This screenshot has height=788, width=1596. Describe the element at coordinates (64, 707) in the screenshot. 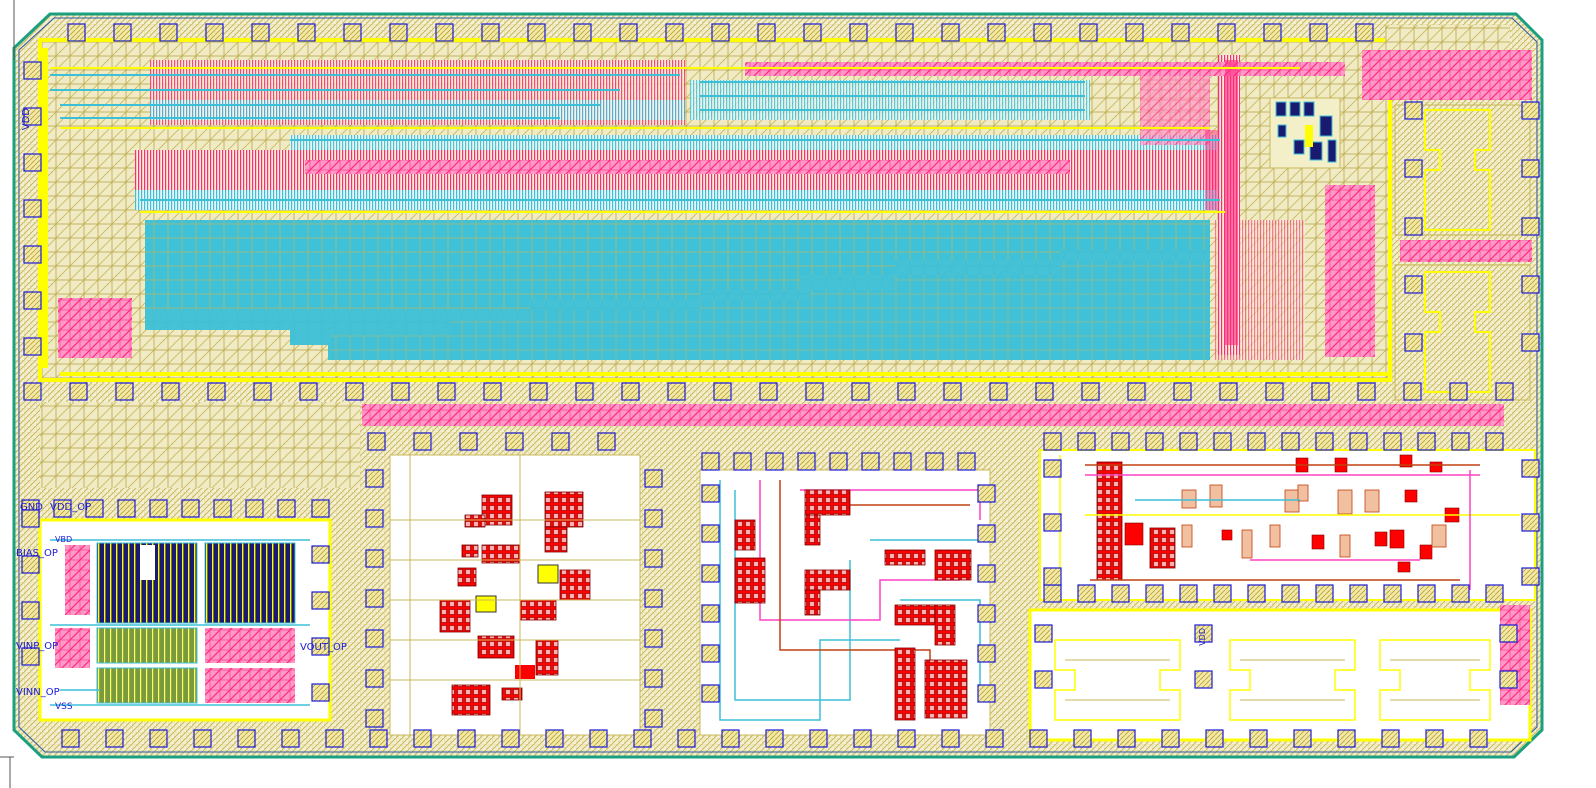

I see `vss-pin-label: VSS` at that location.